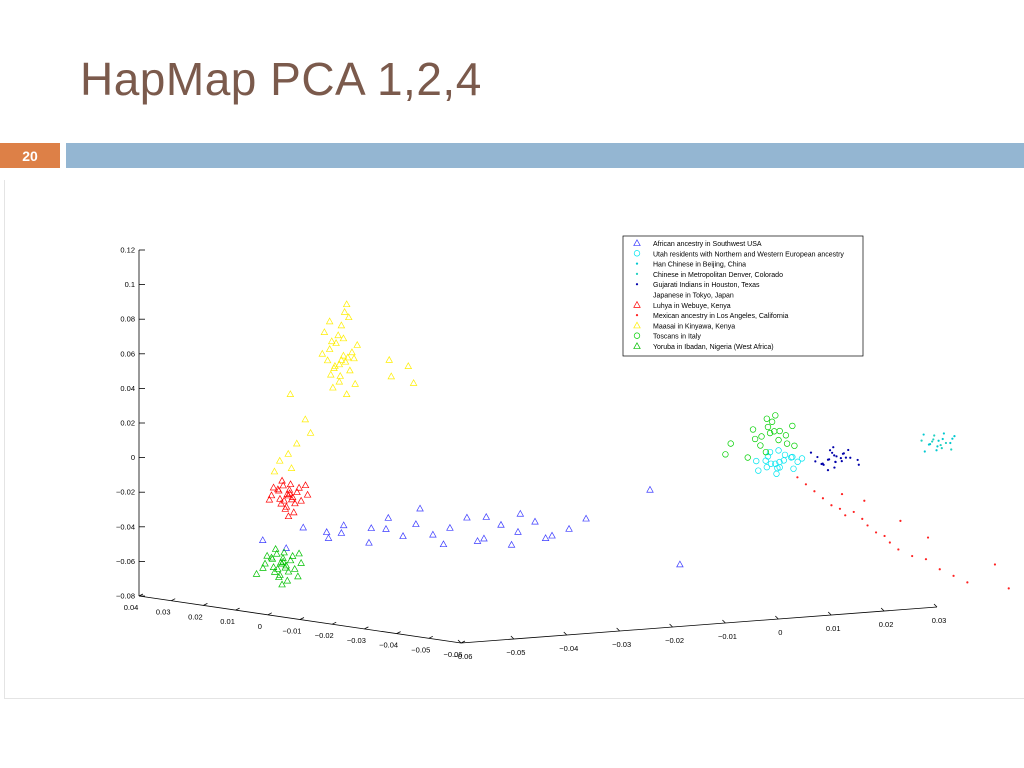  Describe the element at coordinates (388, 645) in the screenshot. I see `y-tick-label: −0.04` at that location.